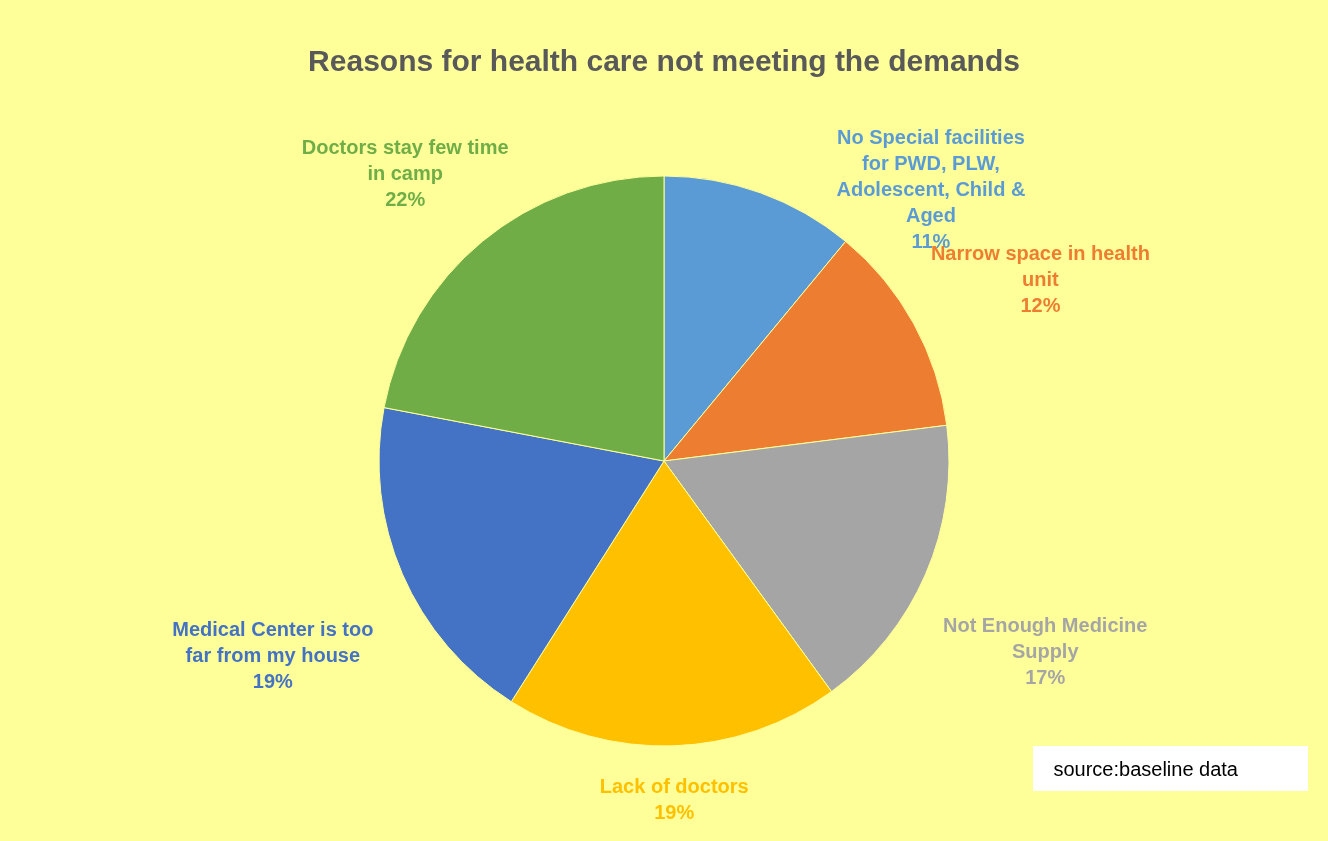  What do you see at coordinates (405, 199) in the screenshot?
I see `data-label: 22%` at bounding box center [405, 199].